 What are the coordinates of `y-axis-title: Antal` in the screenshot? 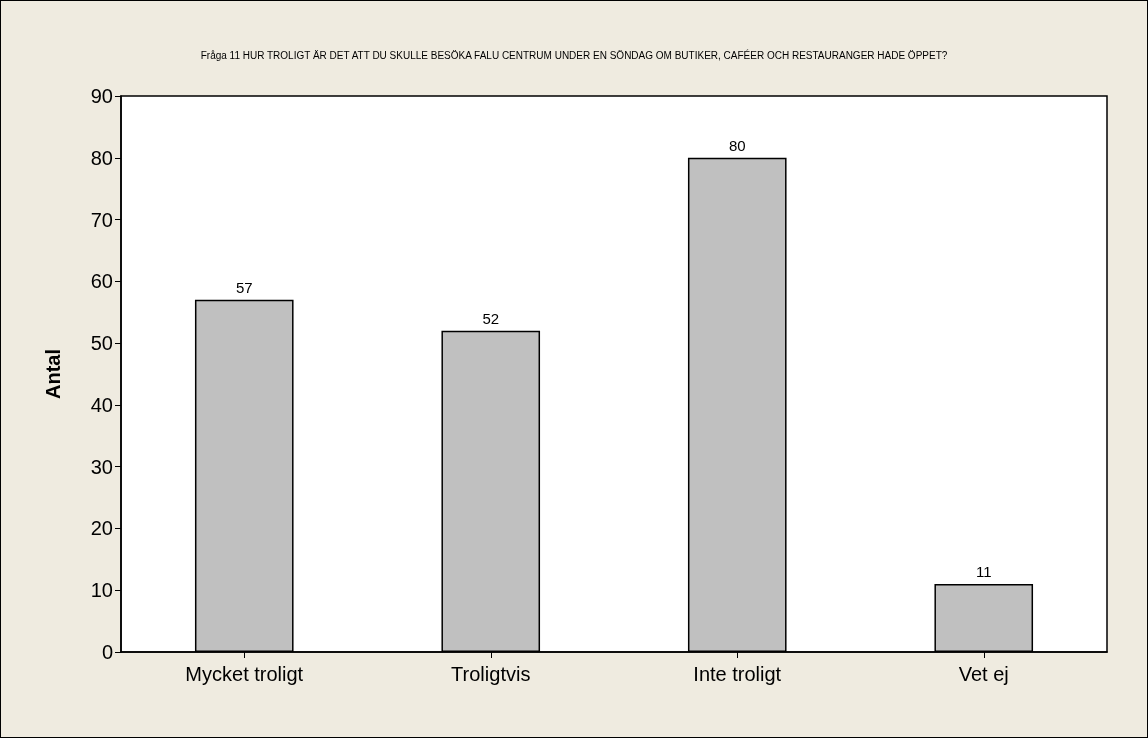 It's located at (53, 374).